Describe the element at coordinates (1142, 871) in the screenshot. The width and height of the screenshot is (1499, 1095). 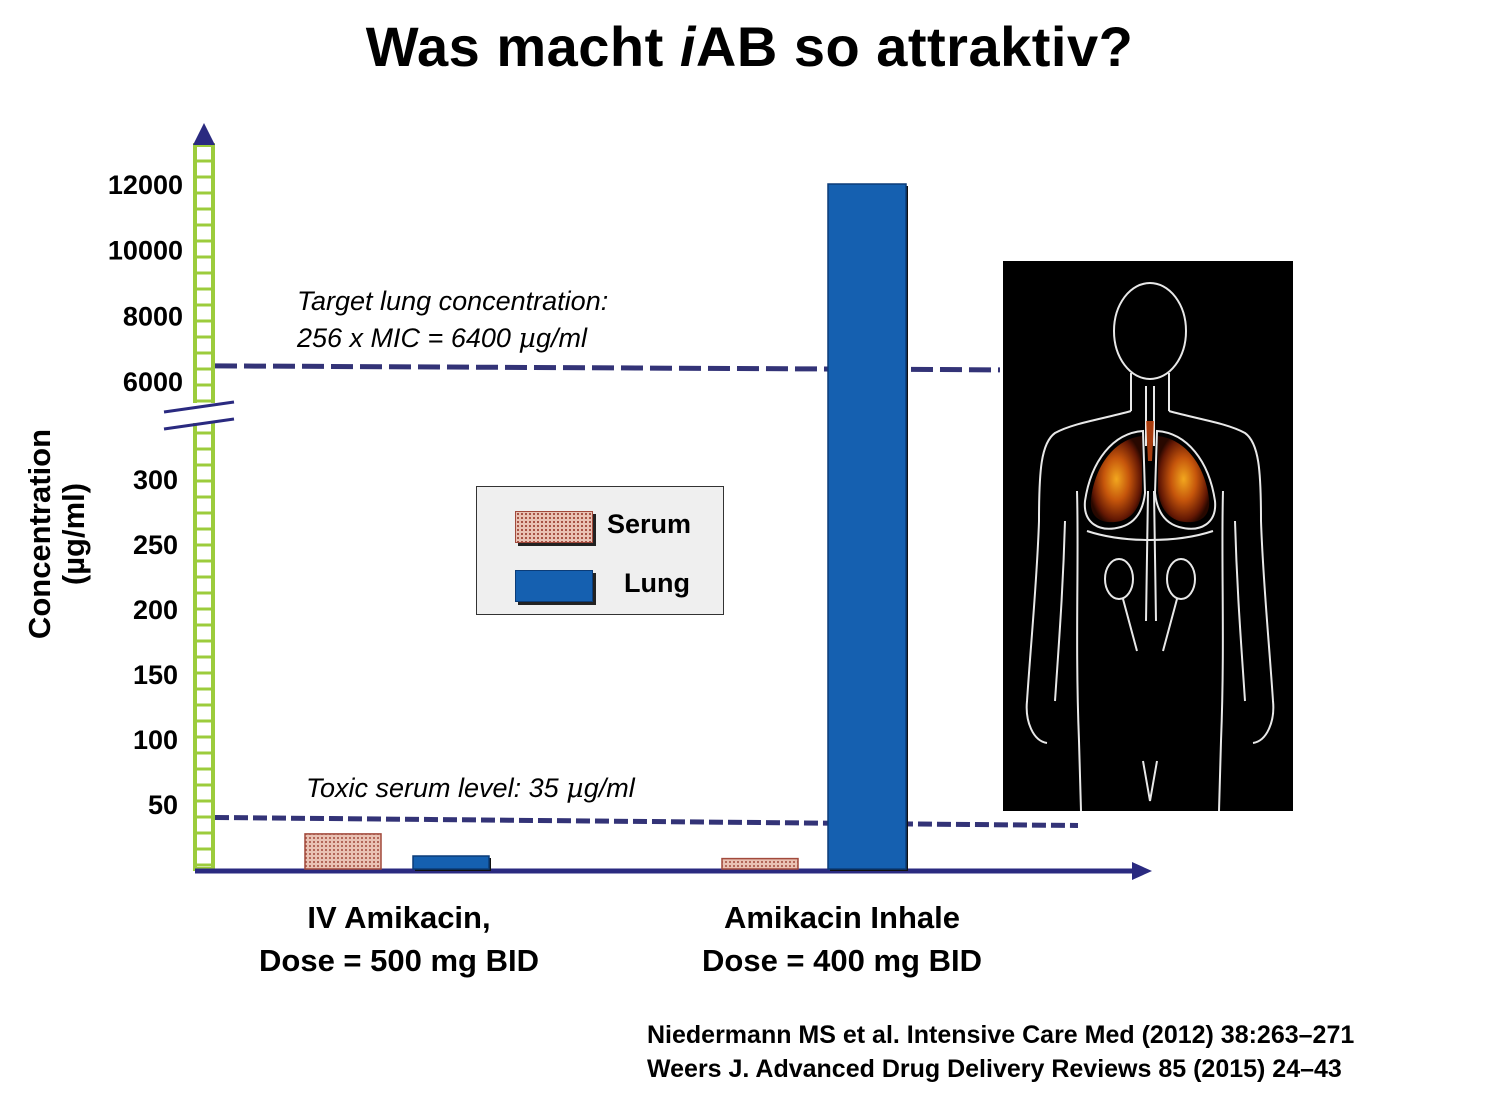
I see `x-axis-arrow-icon` at that location.